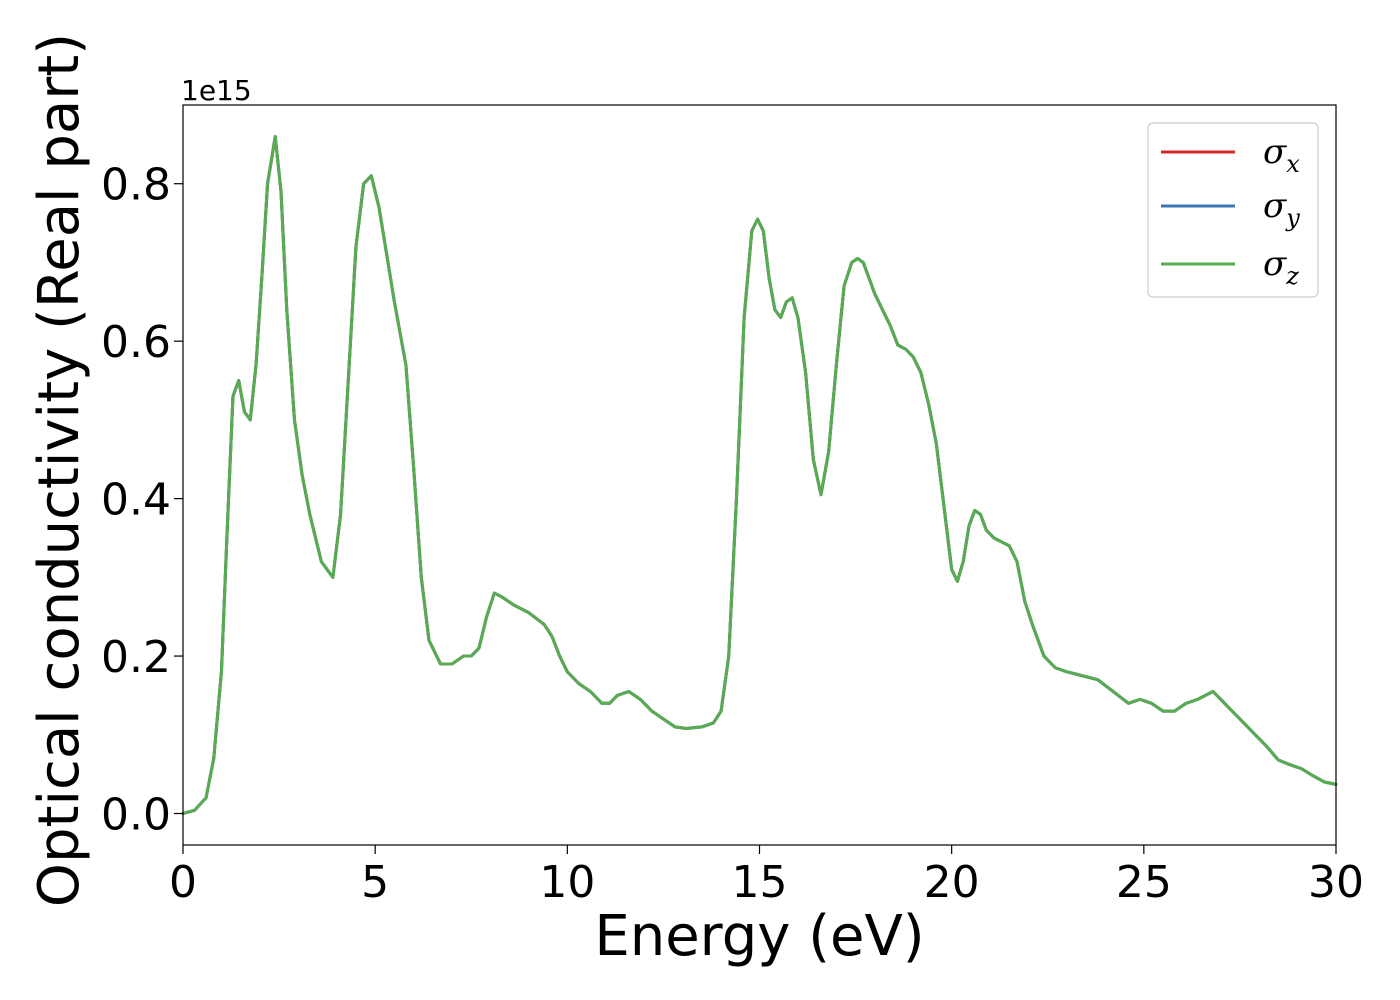 The width and height of the screenshot is (1400, 1000). Describe the element at coordinates (136, 500) in the screenshot. I see `y-tick-label: 0.4` at that location.